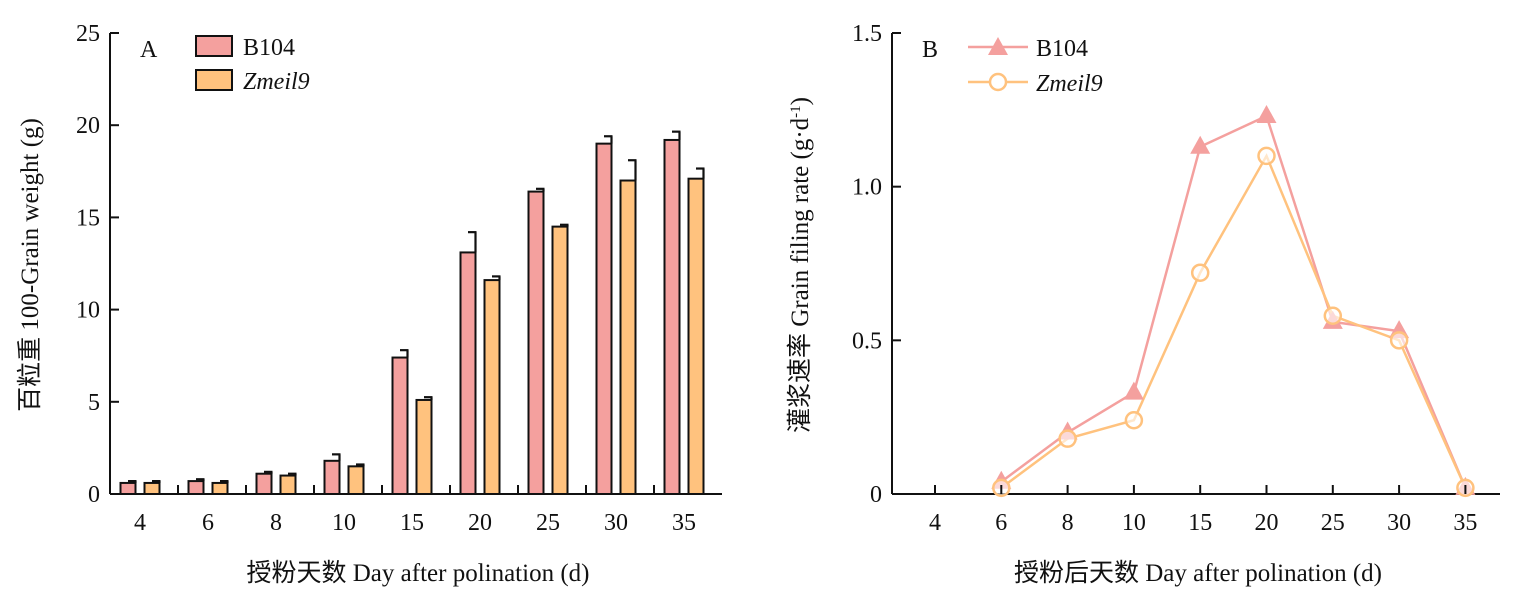 The width and height of the screenshot is (1528, 606). What do you see at coordinates (276, 82) in the screenshot?
I see `legend-label-zmeil9: Zmeil9` at bounding box center [276, 82].